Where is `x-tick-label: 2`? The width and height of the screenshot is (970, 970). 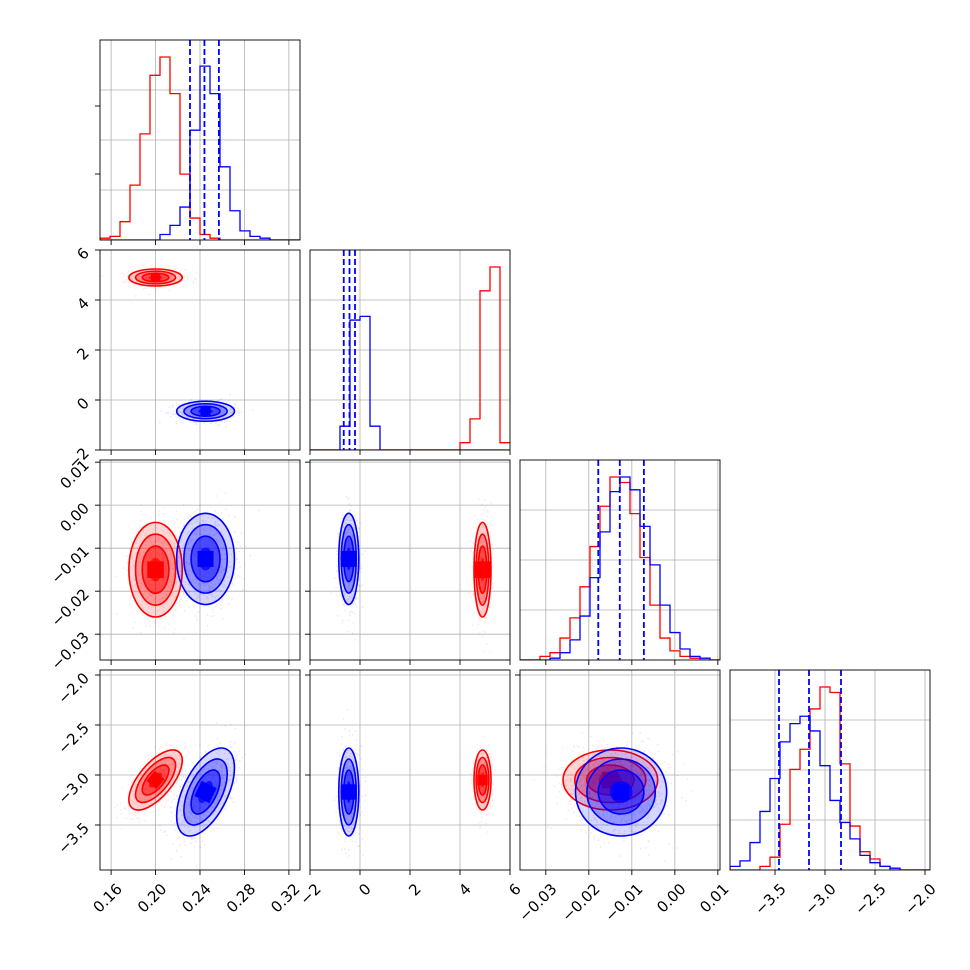
x-tick-label: 2 is located at coordinates (414, 889).